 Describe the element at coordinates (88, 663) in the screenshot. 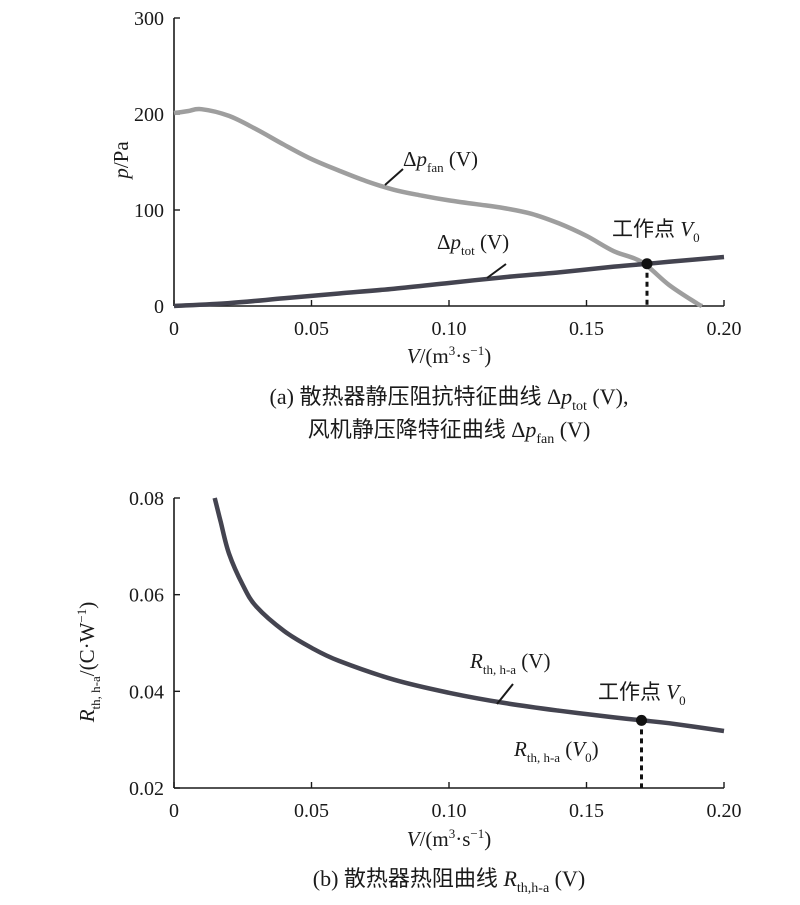

I see `chart-b-y-label: Rth, h-a/(C·W−1)` at that location.